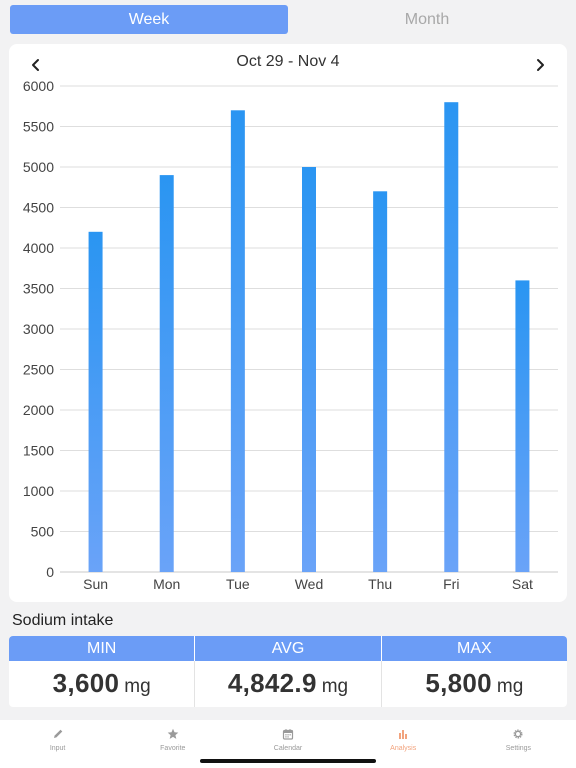  I want to click on y-tick-label: 4500, so click(38, 208).